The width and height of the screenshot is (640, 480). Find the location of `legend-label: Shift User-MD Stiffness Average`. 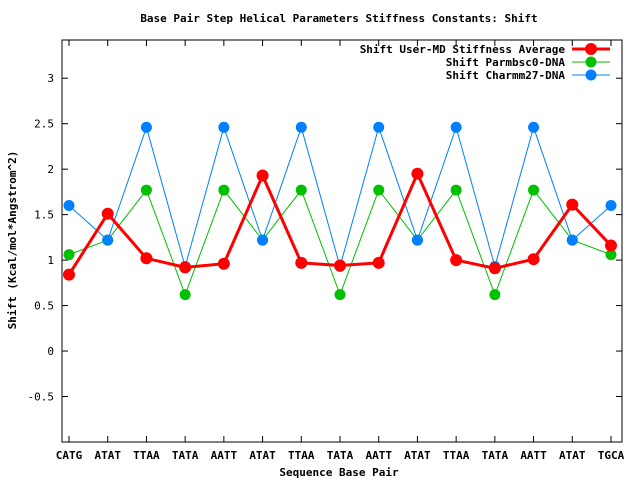

legend-label: Shift User-MD Stiffness Average is located at coordinates (463, 49).